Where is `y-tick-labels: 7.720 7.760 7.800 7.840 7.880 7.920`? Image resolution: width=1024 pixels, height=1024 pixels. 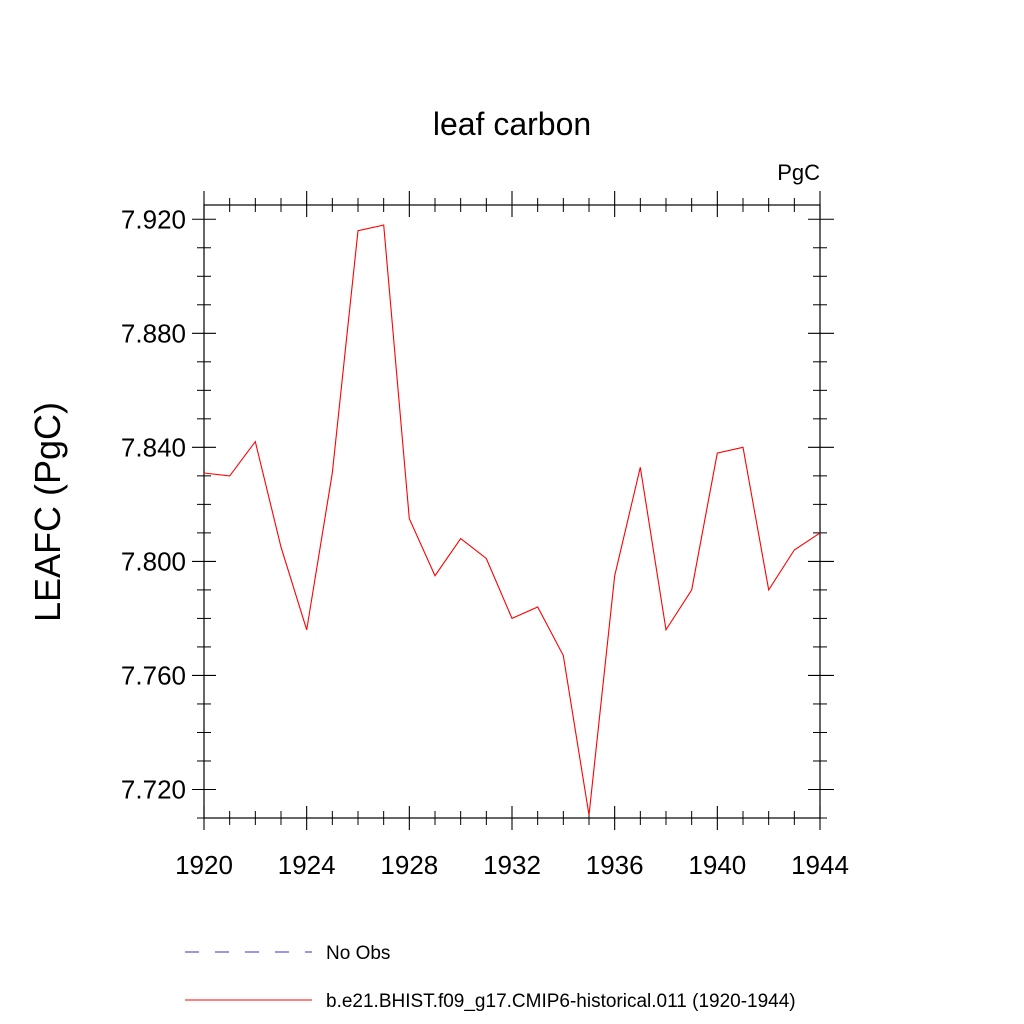 y-tick-labels: 7.720 7.760 7.800 7.840 7.880 7.920 is located at coordinates (153, 504).